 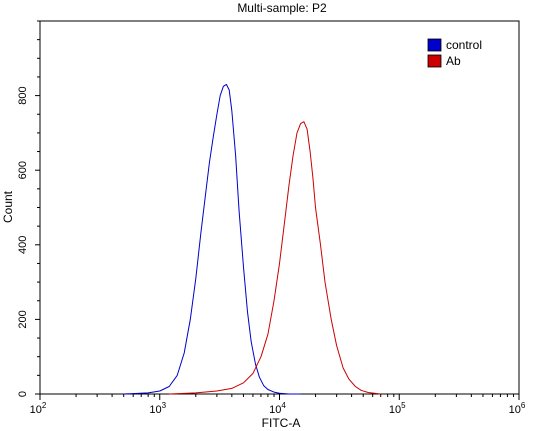 What do you see at coordinates (282, 8) in the screenshot?
I see `chart-title: Multi-sample: P2` at bounding box center [282, 8].